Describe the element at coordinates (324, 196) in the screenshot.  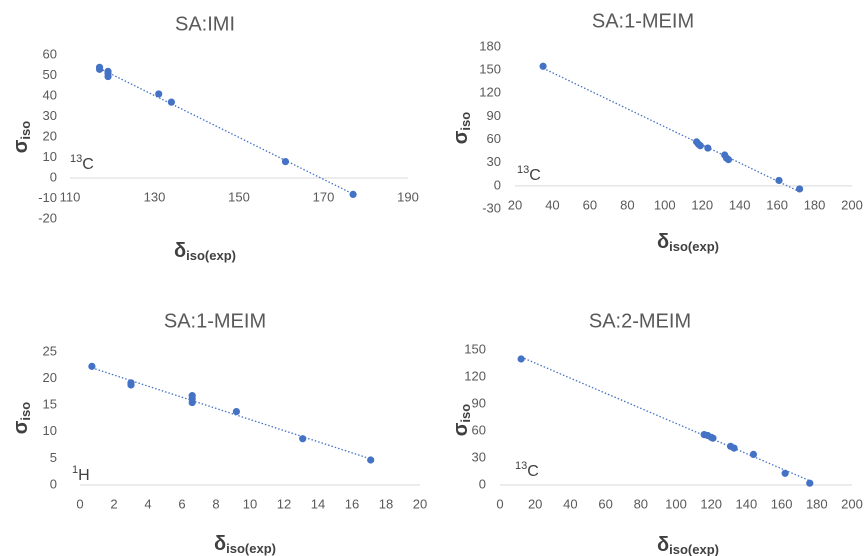
I see `x-tick-label: 170` at that location.